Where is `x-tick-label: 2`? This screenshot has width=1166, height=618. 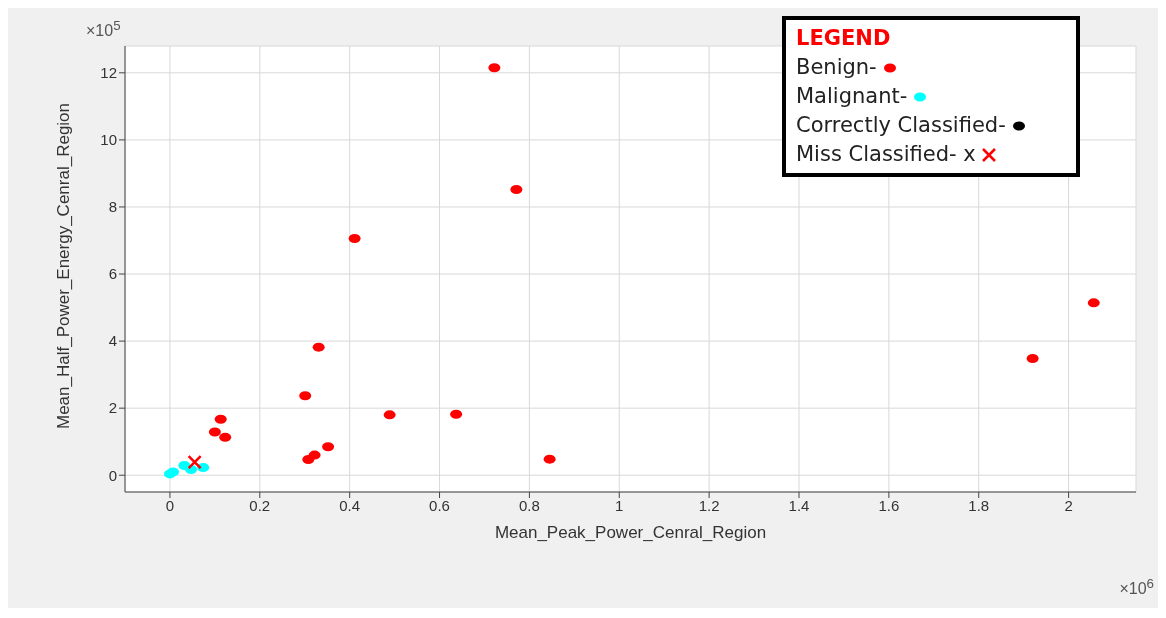 x-tick-label: 2 is located at coordinates (1068, 505).